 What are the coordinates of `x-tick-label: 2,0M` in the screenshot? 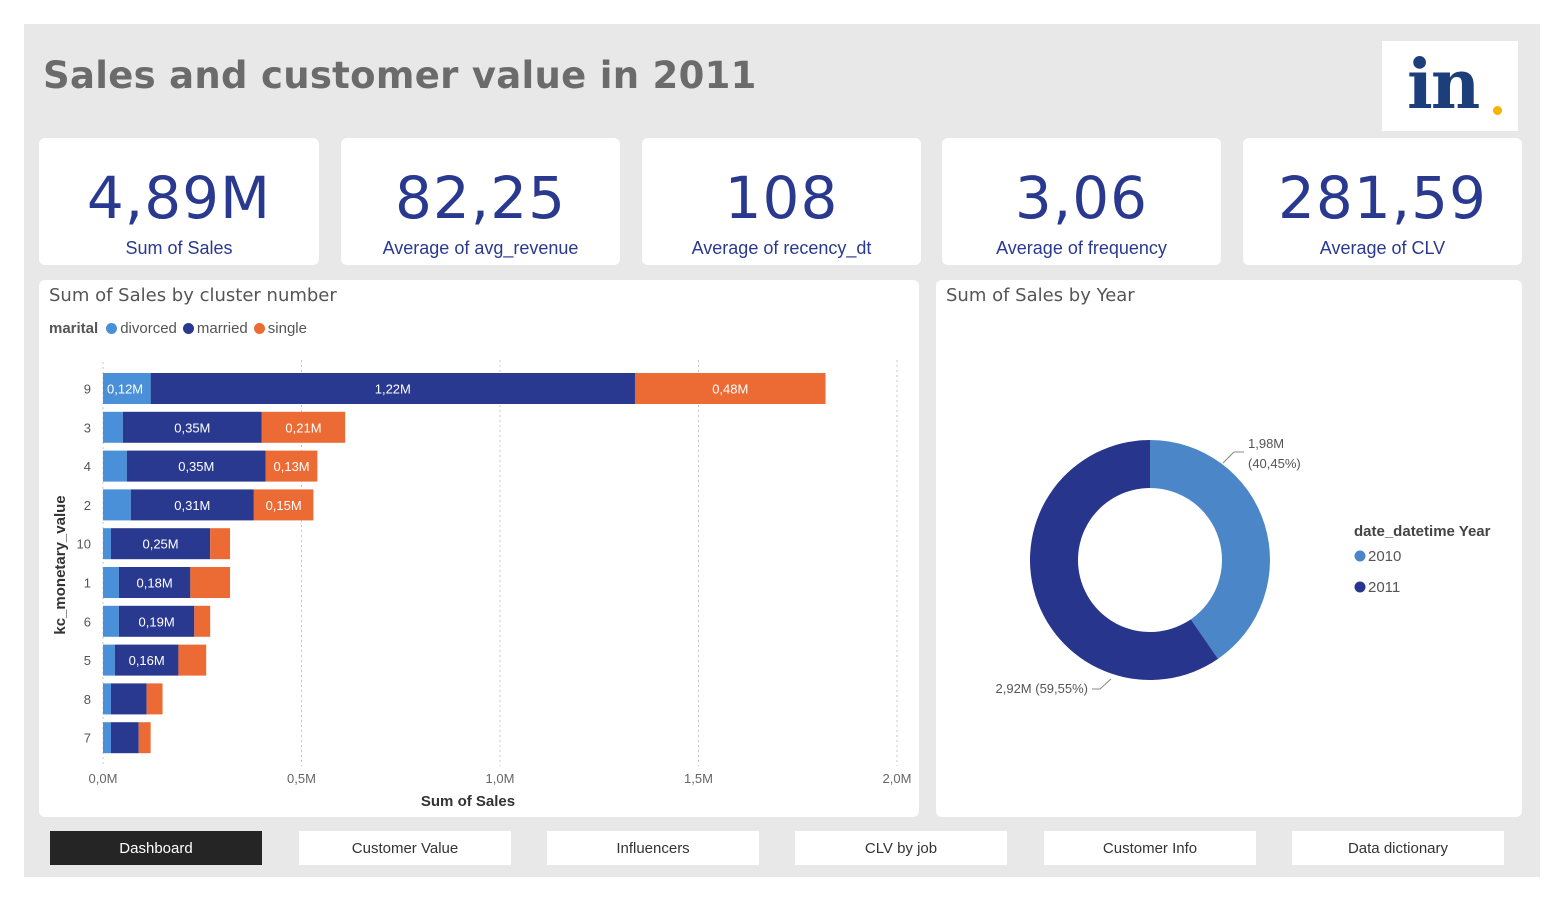 It's located at (897, 778).